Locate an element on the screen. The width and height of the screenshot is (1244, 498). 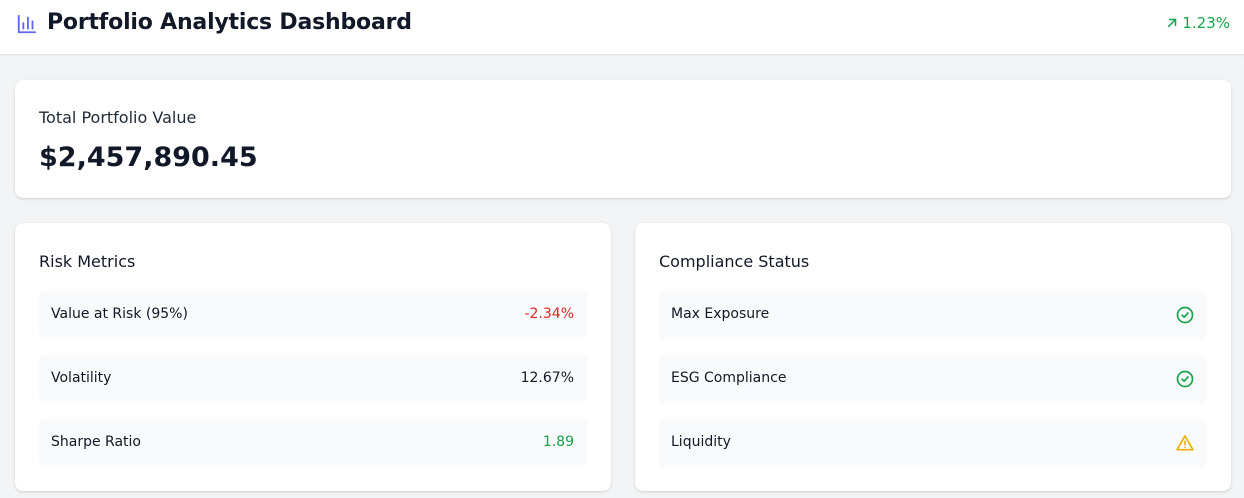
metric-value: 12.67% is located at coordinates (547, 378).